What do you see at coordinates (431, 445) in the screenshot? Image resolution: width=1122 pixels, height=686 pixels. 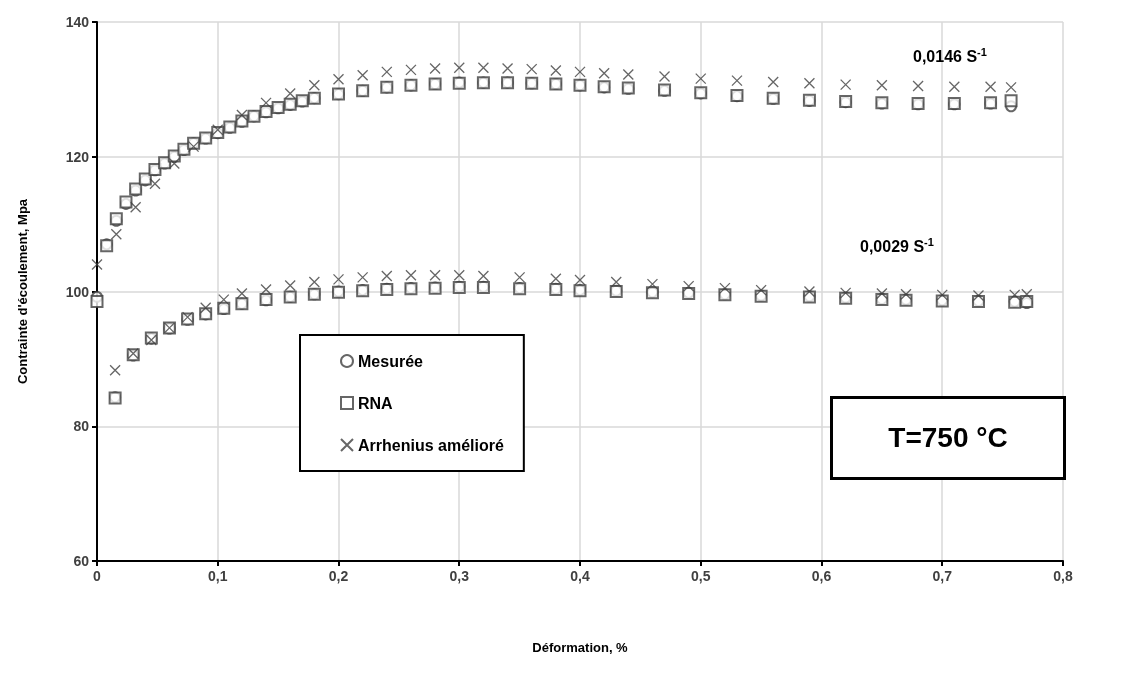 I see `legend-label: Arrhenius amélioré` at bounding box center [431, 445].